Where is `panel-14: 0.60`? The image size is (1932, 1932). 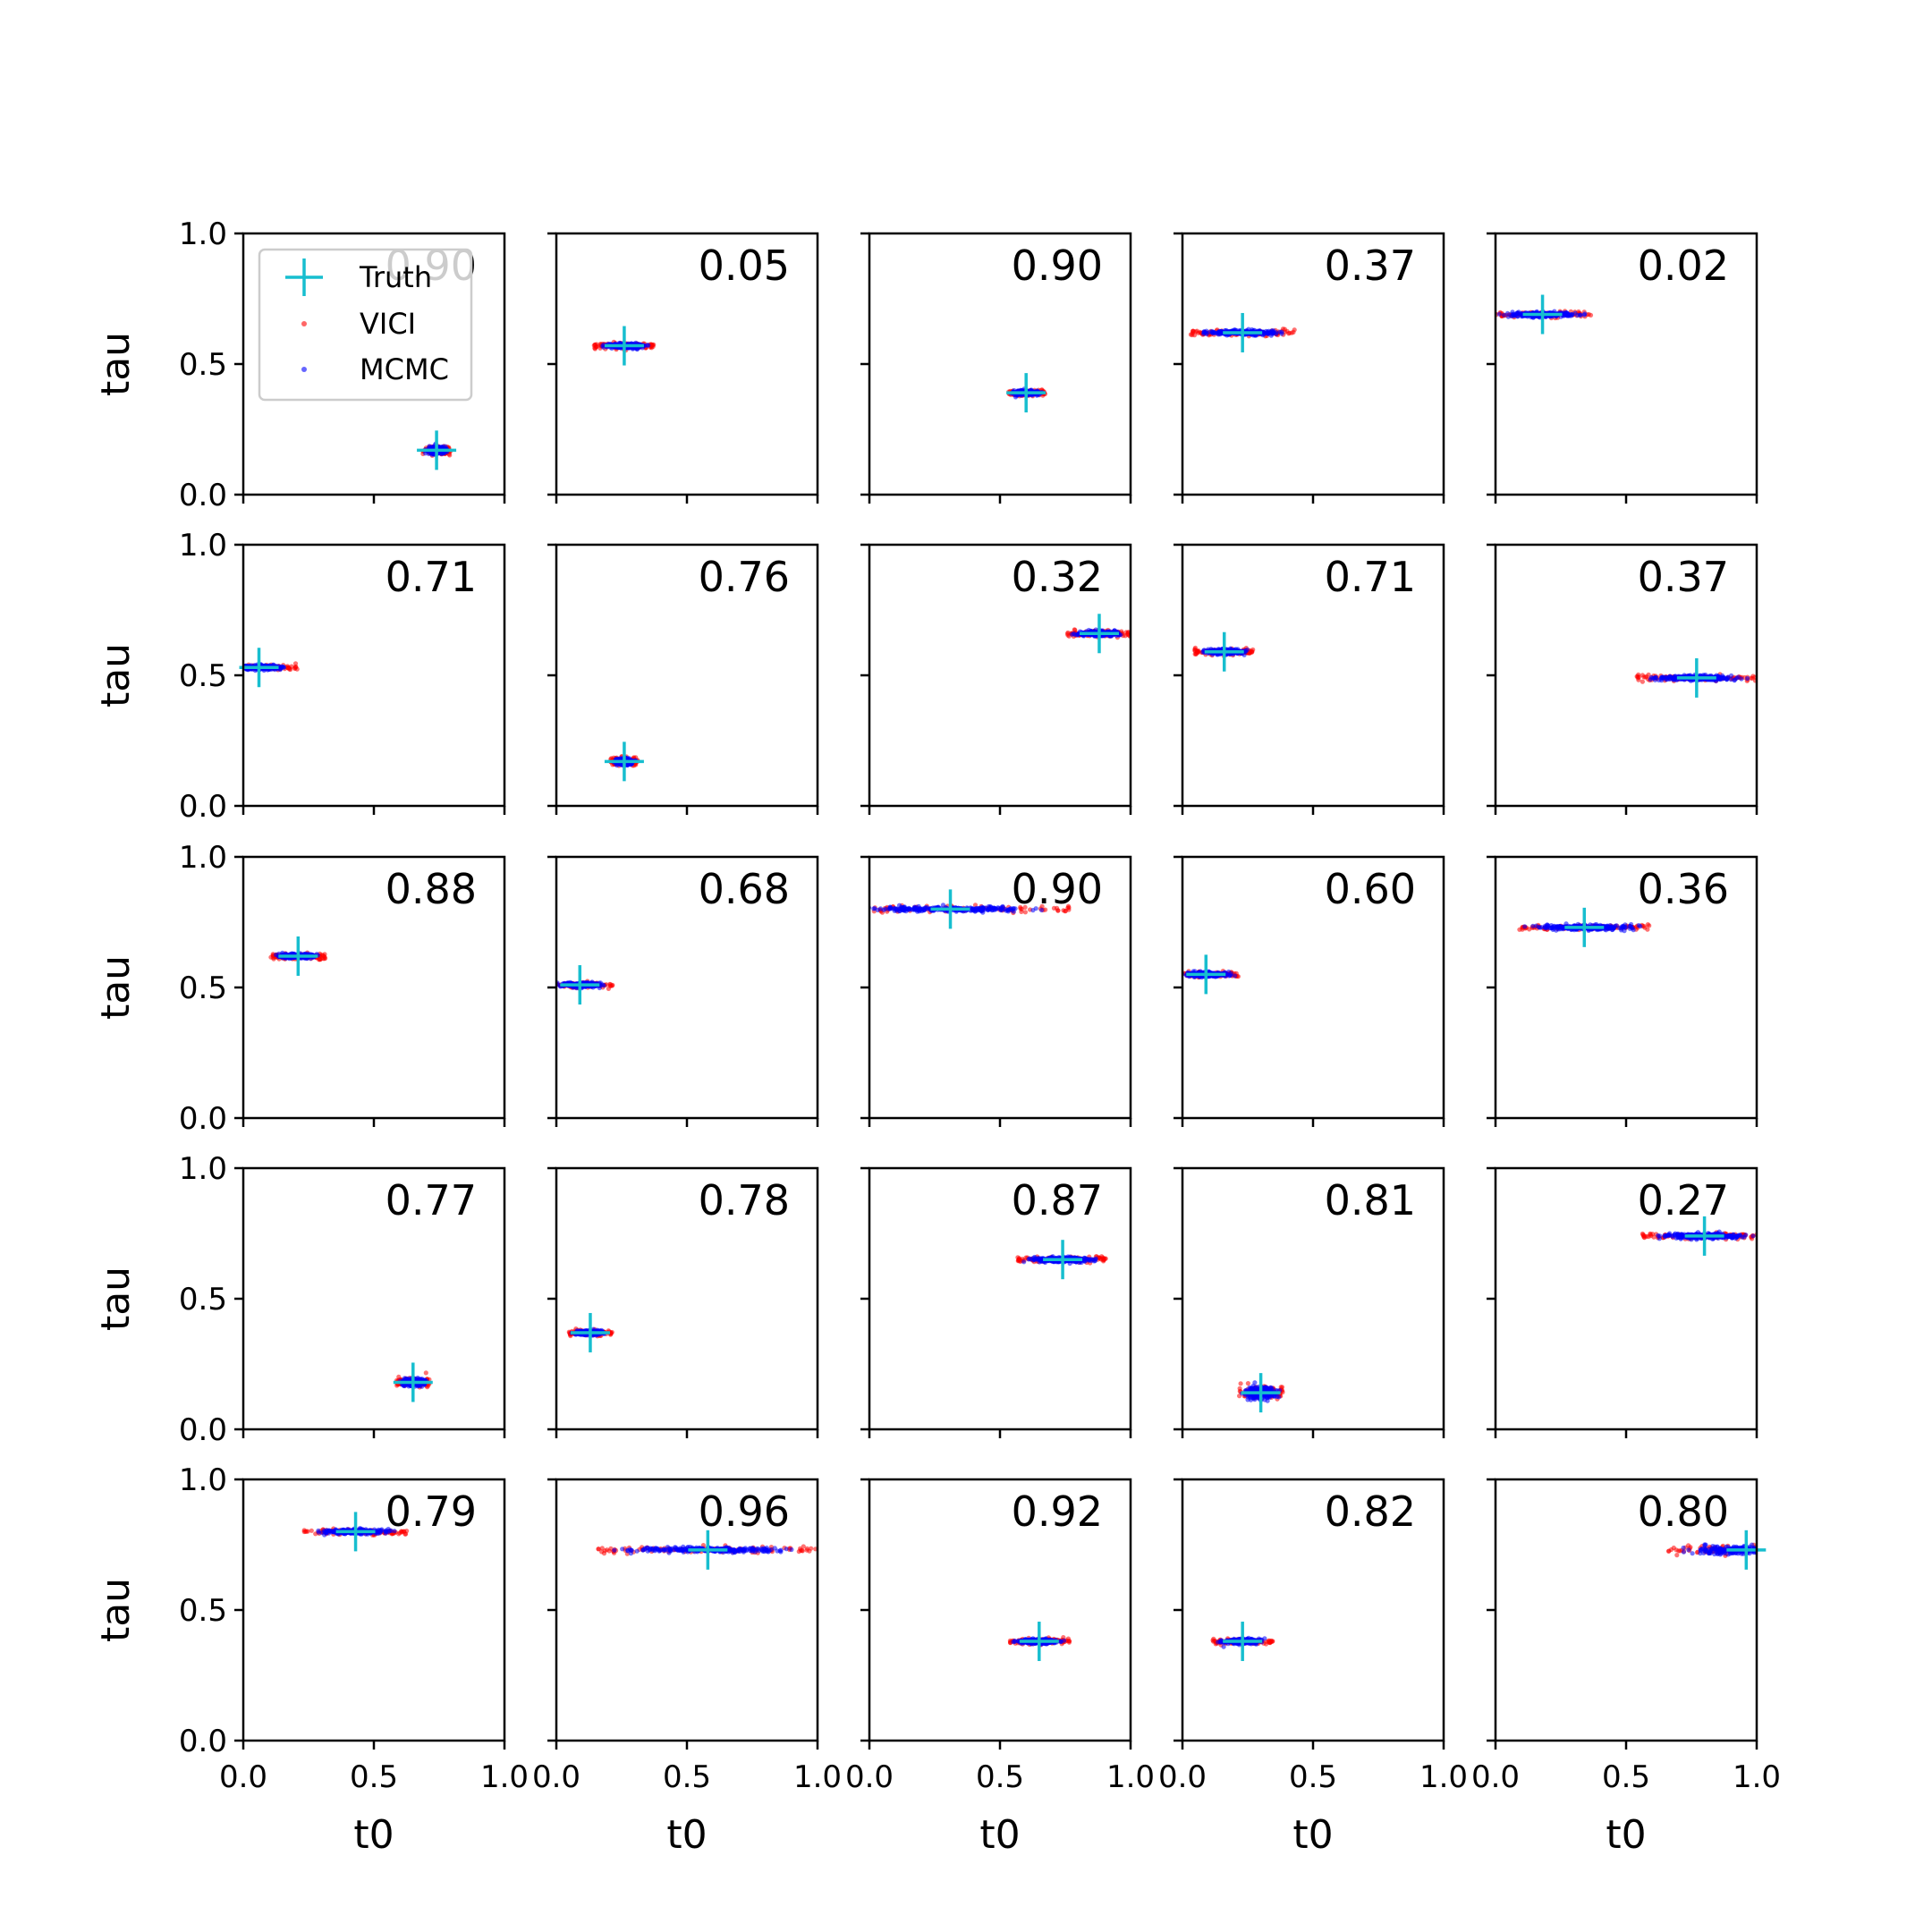
panel-14: 0.60 is located at coordinates (1309, 991).